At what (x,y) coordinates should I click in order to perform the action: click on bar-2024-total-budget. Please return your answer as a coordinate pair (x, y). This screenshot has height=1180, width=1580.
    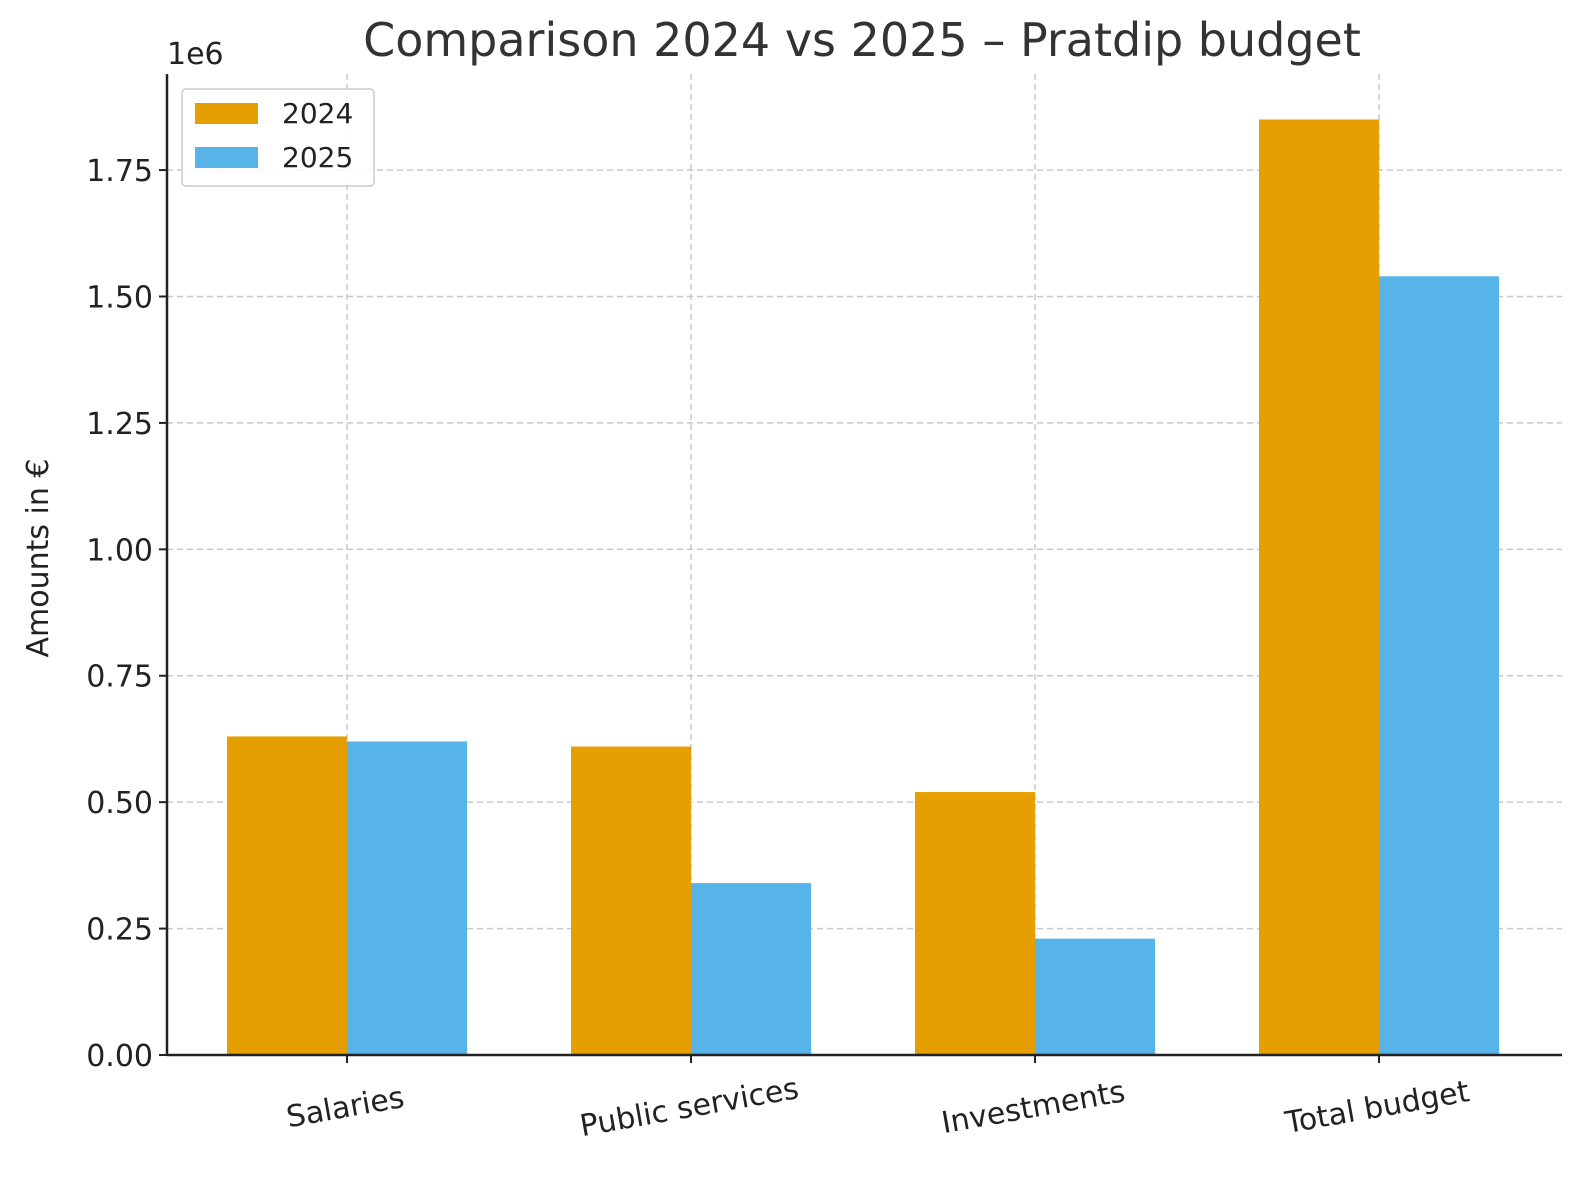
    Looking at the image, I should click on (1319, 587).